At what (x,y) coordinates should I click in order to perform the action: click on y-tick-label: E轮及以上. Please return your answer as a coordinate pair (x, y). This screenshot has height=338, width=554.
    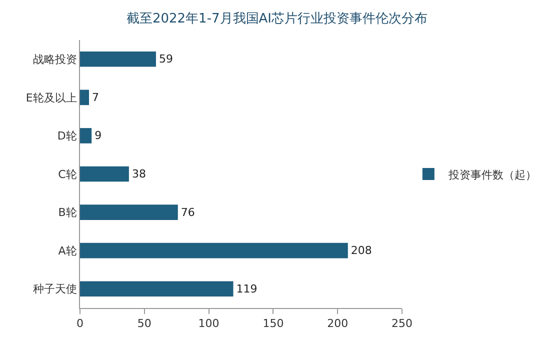
    Looking at the image, I should click on (51, 97).